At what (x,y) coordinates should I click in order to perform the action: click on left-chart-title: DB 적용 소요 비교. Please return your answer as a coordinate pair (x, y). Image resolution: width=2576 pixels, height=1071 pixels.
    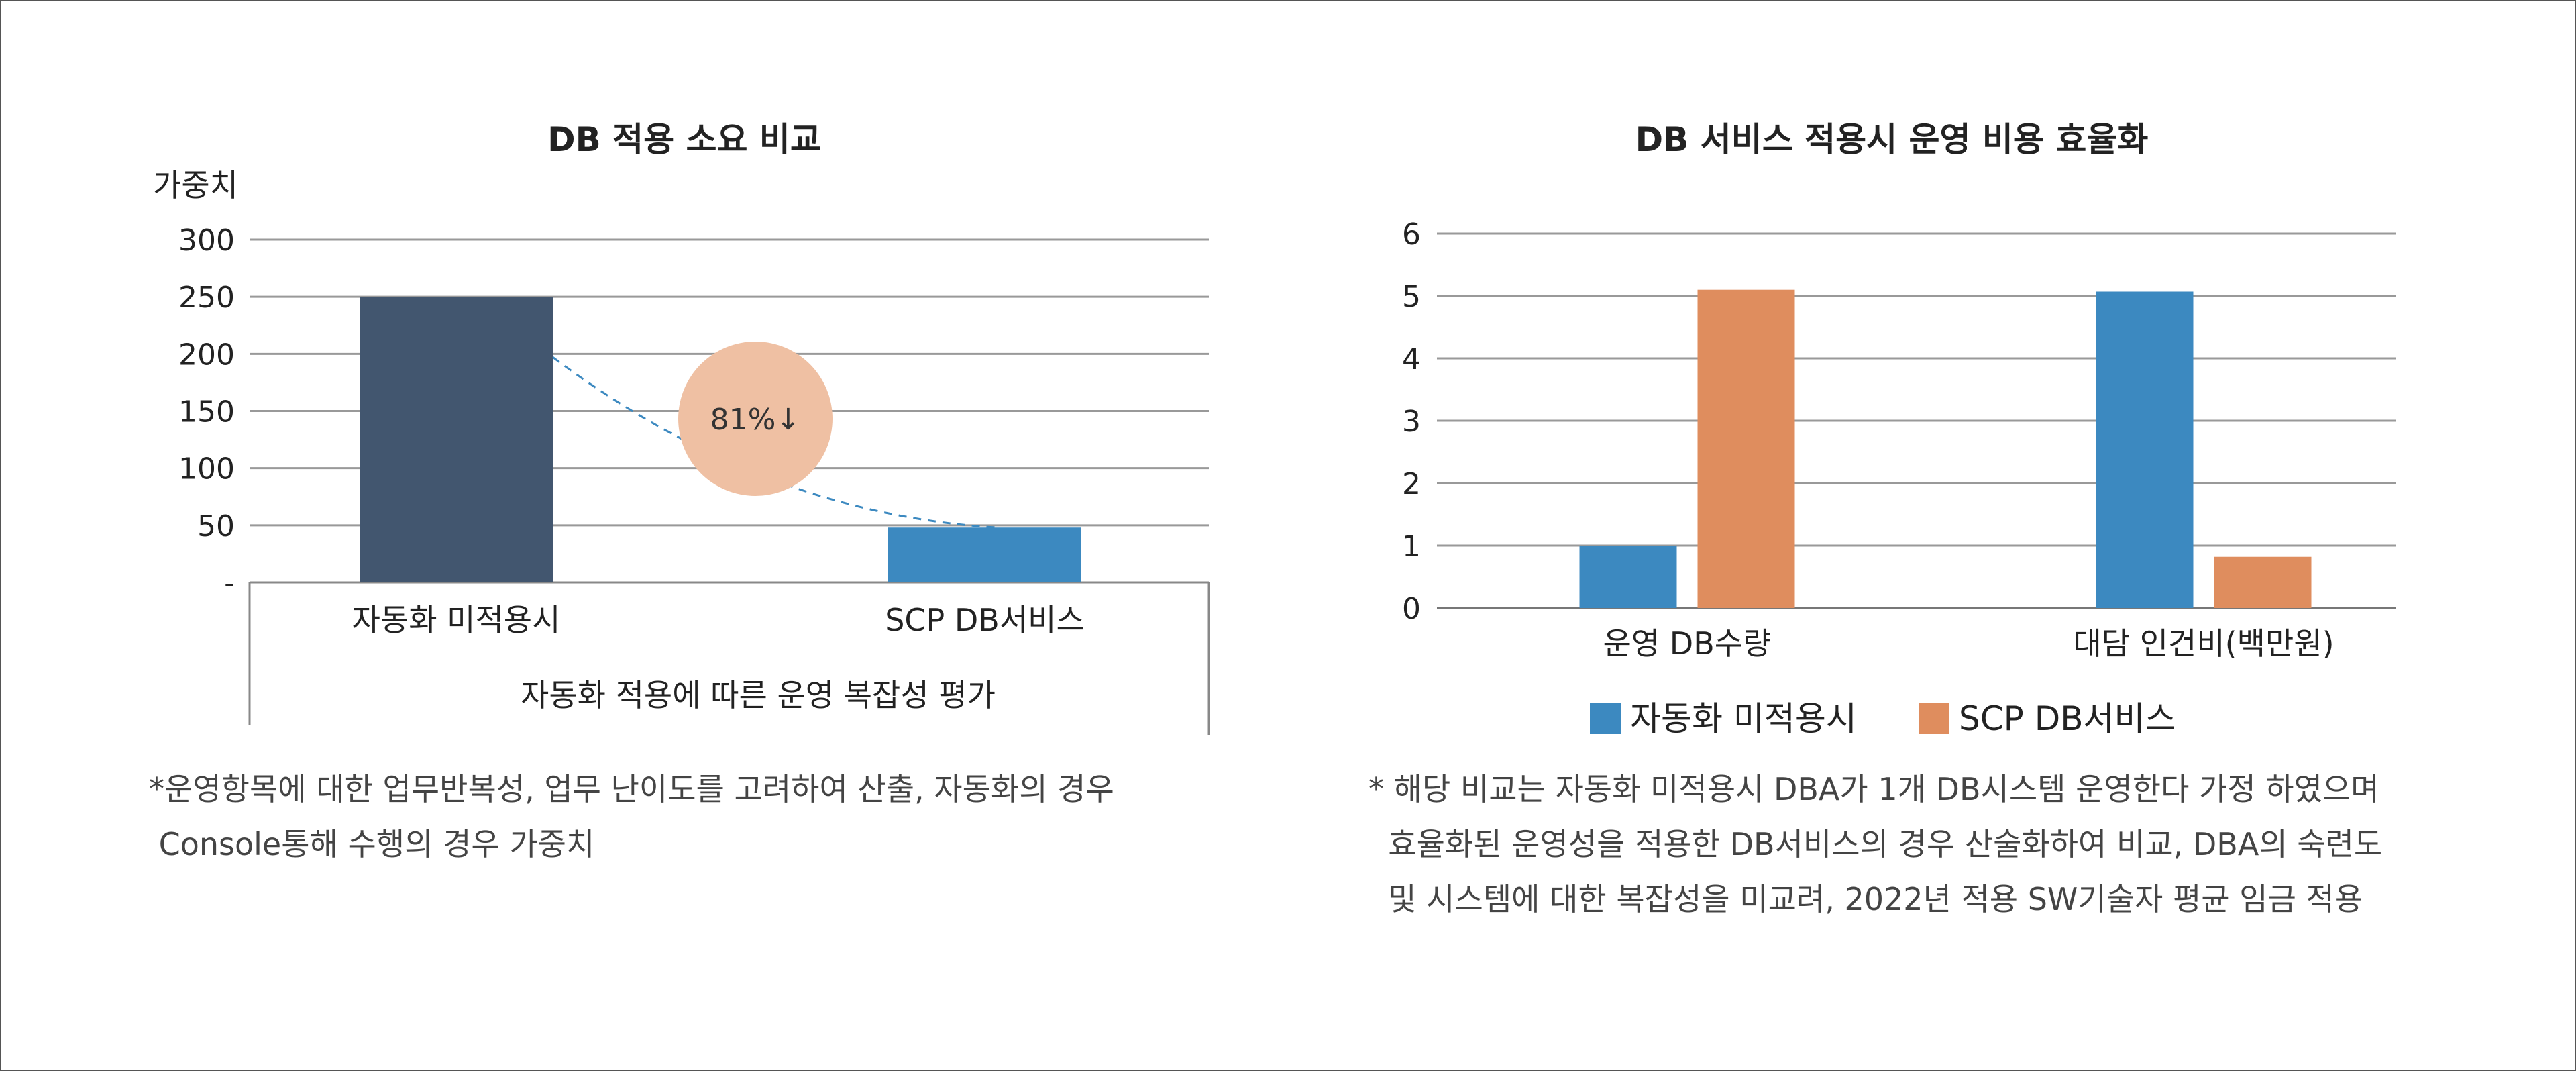
    Looking at the image, I should click on (684, 139).